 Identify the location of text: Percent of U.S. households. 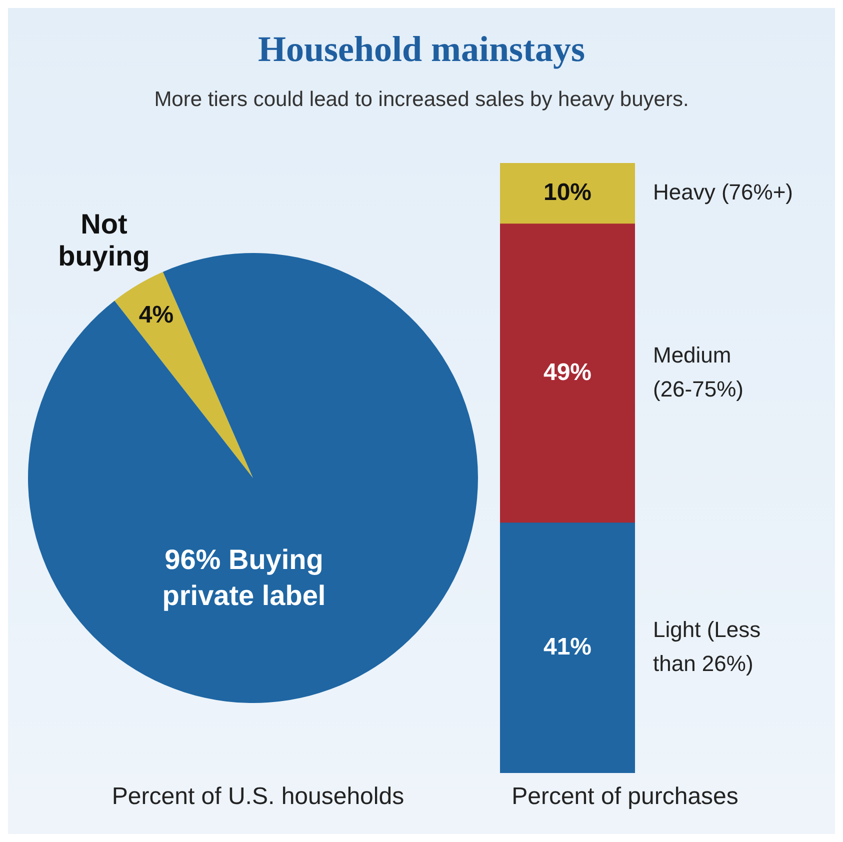
(258, 797).